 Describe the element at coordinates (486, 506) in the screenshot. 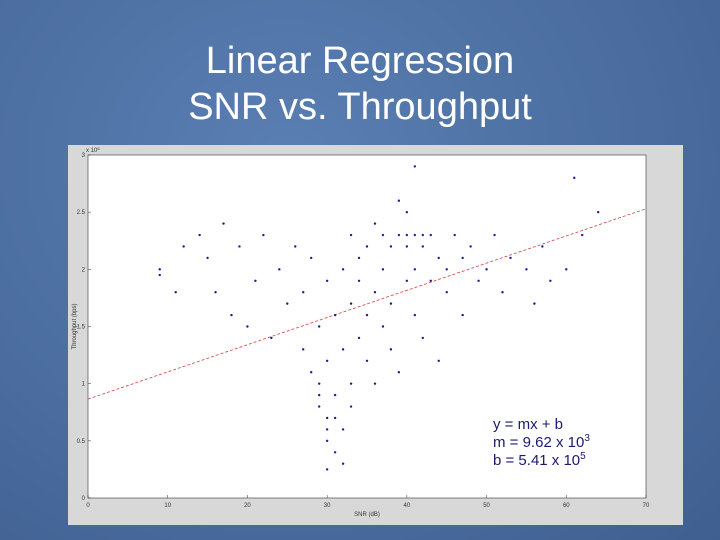

I see `x-tick-label: 50` at that location.